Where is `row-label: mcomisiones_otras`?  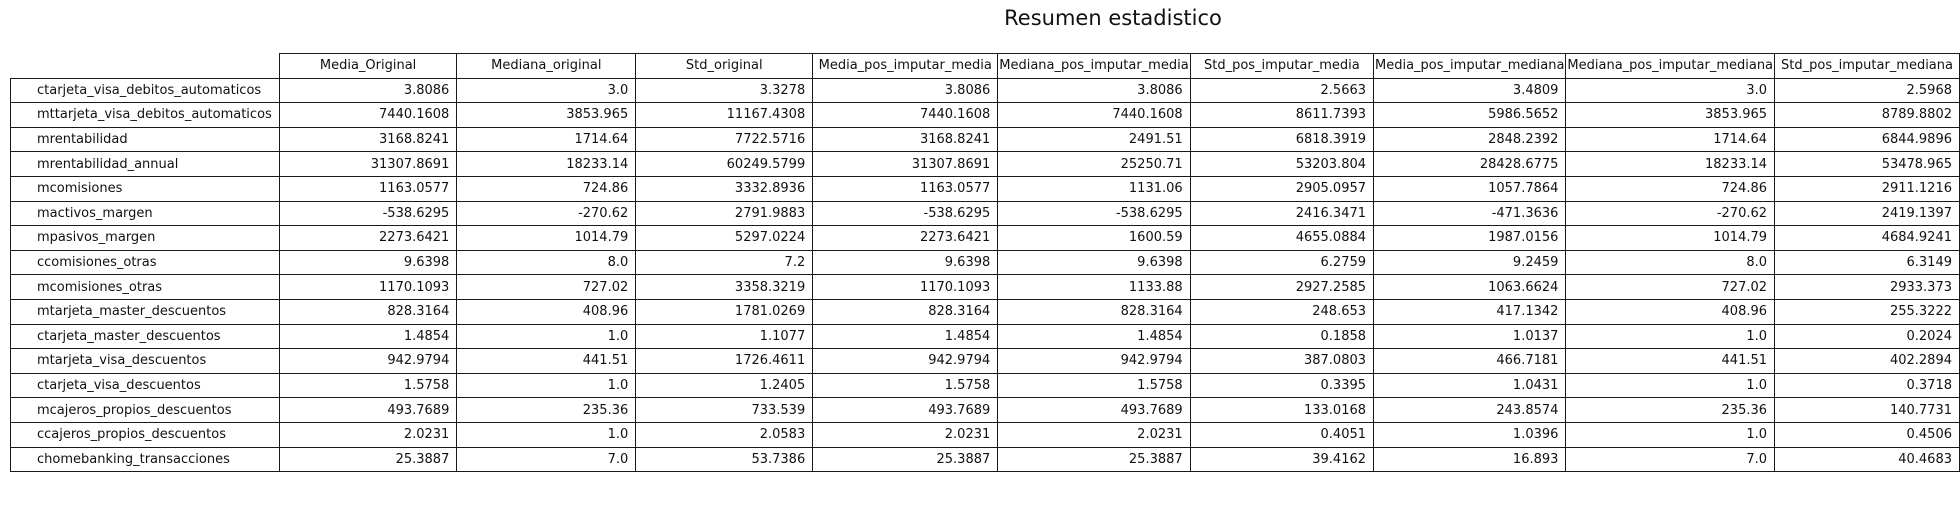 row-label: mcomisiones_otras is located at coordinates (145, 287).